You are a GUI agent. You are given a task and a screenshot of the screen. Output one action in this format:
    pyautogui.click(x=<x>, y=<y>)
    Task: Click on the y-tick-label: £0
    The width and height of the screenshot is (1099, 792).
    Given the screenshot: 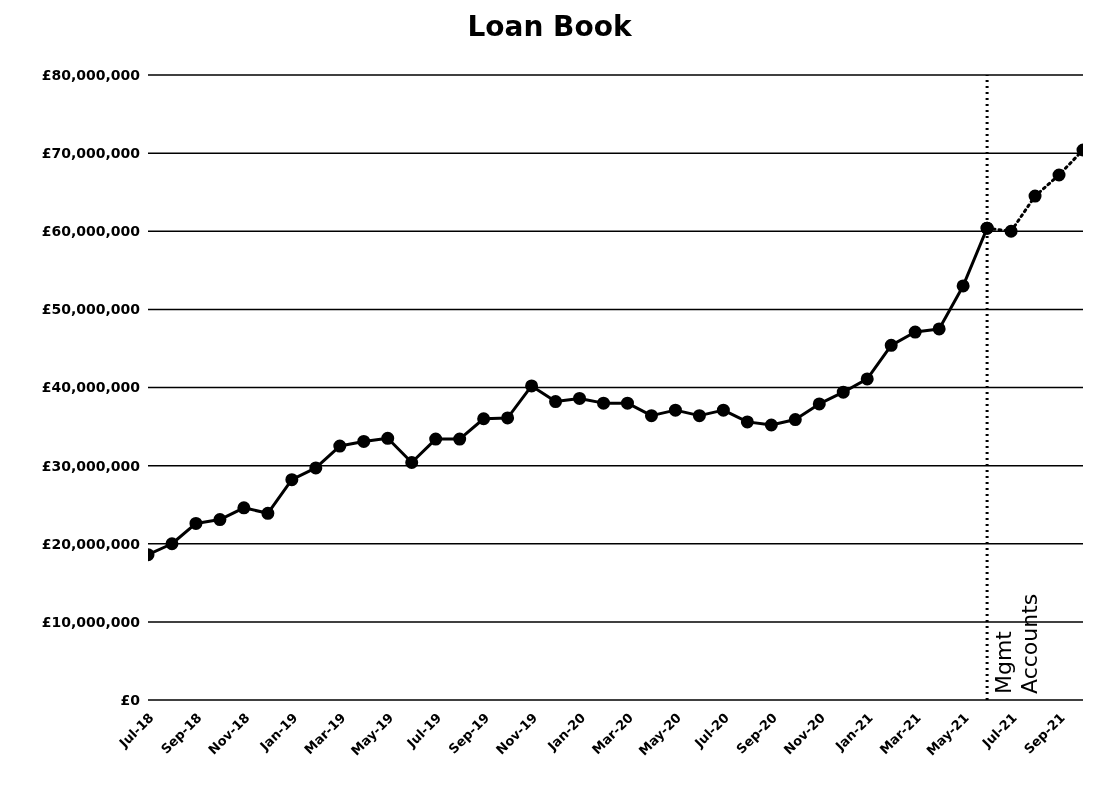 What is the action you would take?
    pyautogui.click(x=130, y=699)
    